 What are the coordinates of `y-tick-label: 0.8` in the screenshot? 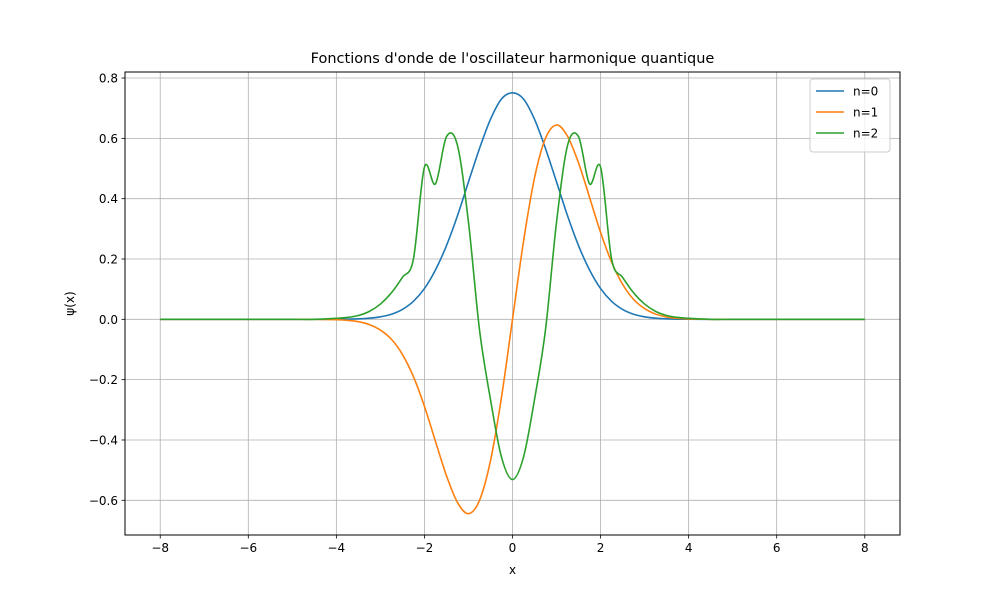 It's located at (108, 79).